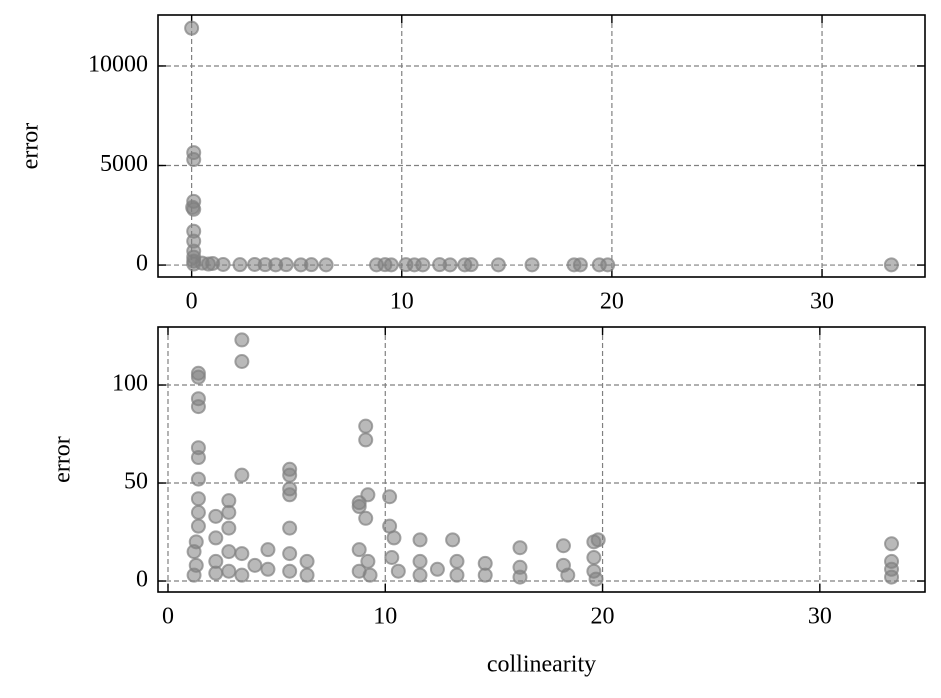 This screenshot has width=941, height=698. I want to click on y-tick-label: 100, so click(130, 384).